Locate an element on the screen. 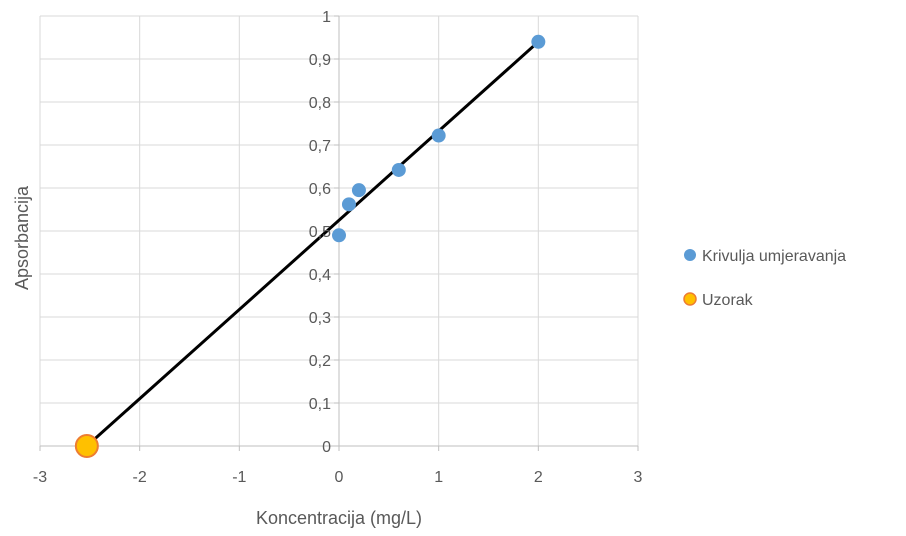 The width and height of the screenshot is (906, 536). x-tick-label: 1 is located at coordinates (438, 477).